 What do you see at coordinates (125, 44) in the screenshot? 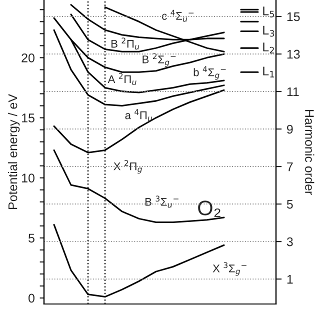
I see `series-label: B $^{2}$Π$_{u}$` at bounding box center [125, 44].